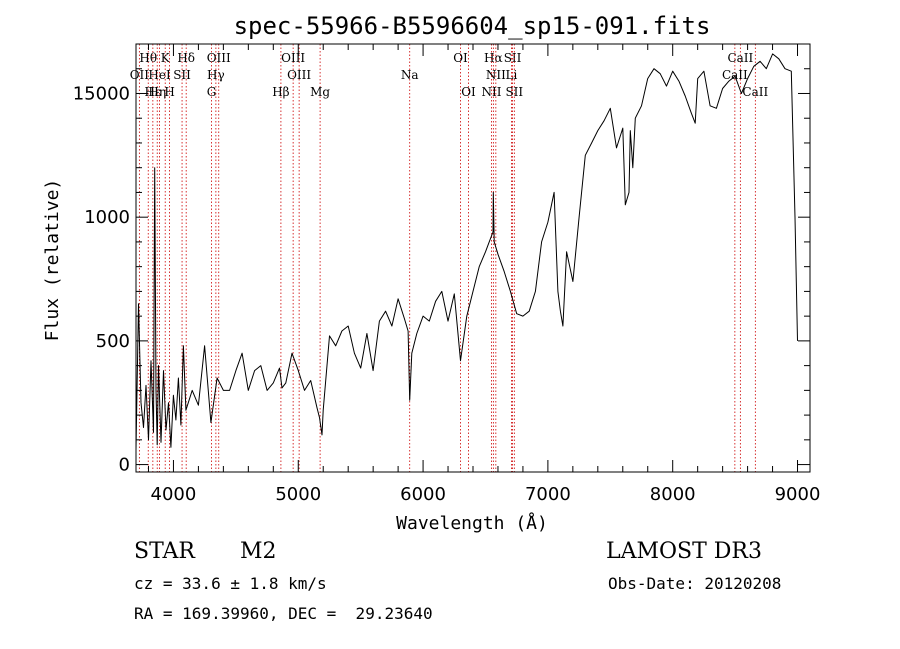  What do you see at coordinates (293, 58) in the screenshot?
I see `spectral-line-label-4: OIII` at bounding box center [293, 58].